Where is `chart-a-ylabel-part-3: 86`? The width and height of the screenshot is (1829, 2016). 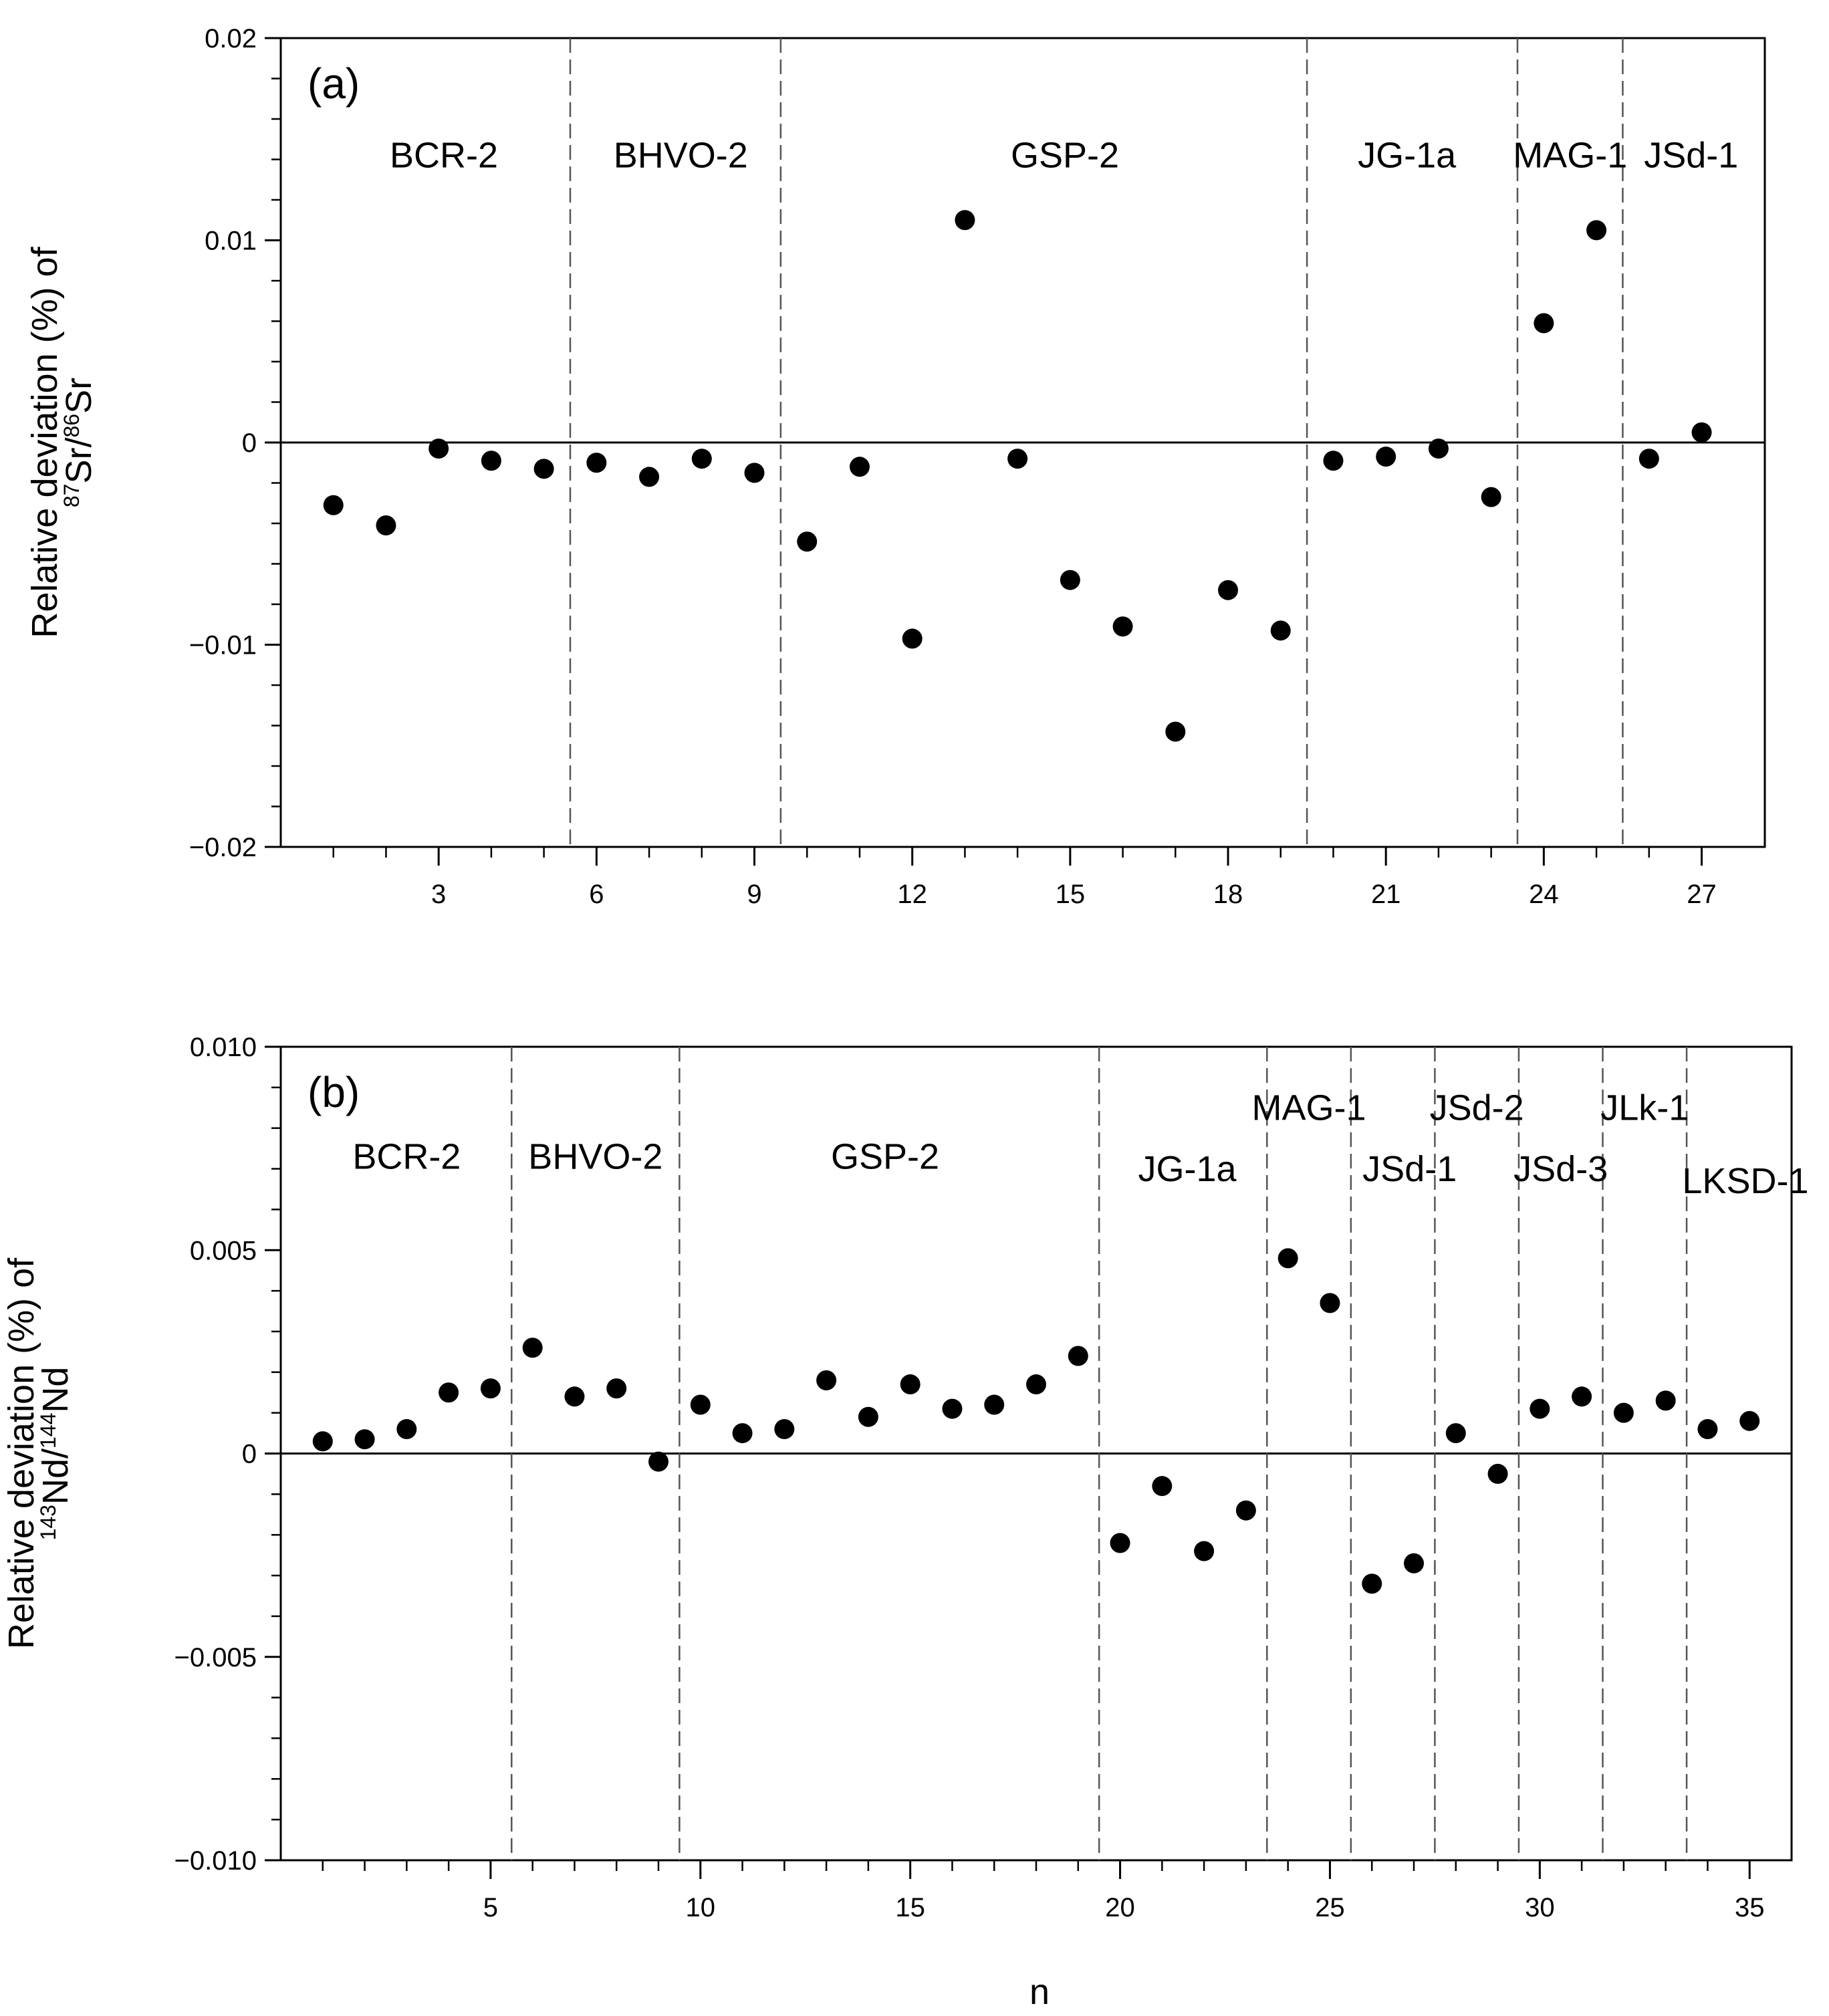
chart-a-ylabel-part-3: 86 is located at coordinates (71, 426).